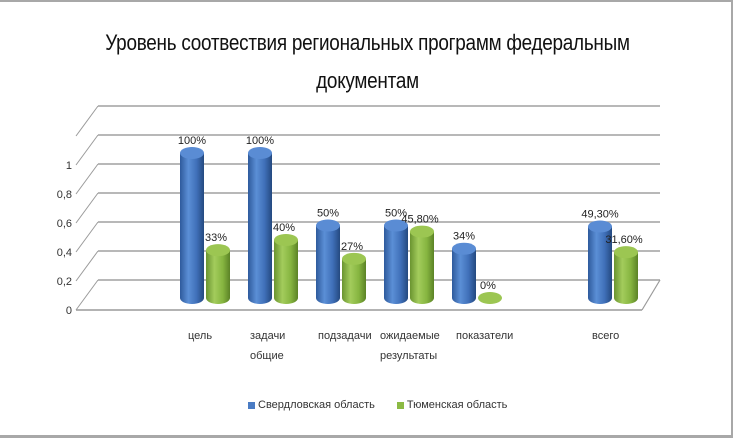 The image size is (735, 441). Describe the element at coordinates (69, 311) in the screenshot. I see `svg-text: 0` at that location.